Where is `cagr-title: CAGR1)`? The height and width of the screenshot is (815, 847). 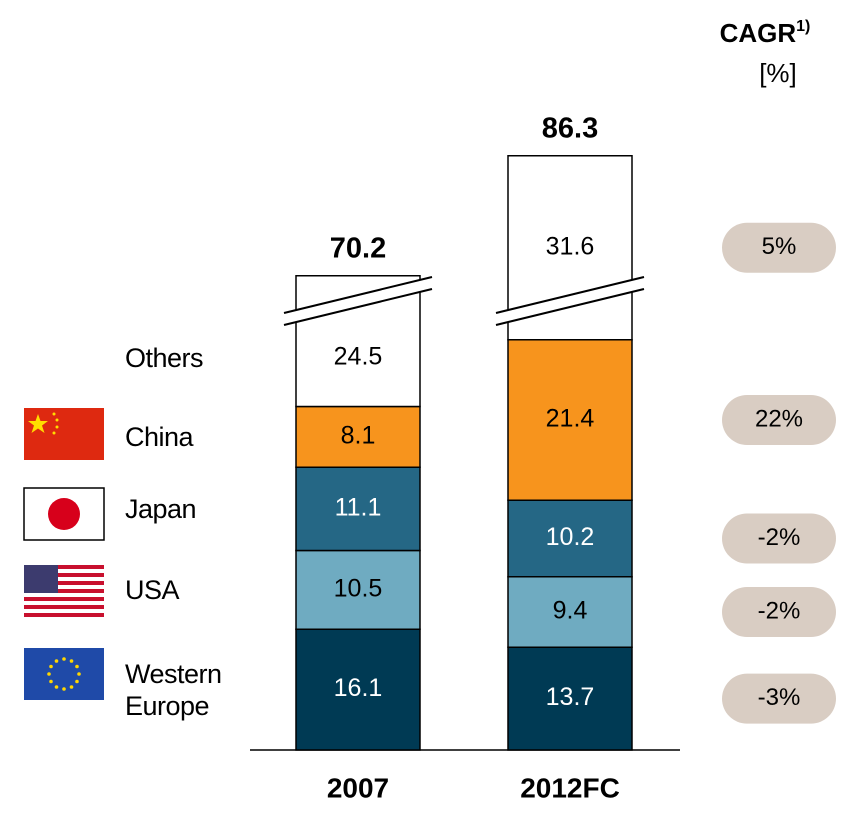 cagr-title: CAGR1) is located at coordinates (765, 33).